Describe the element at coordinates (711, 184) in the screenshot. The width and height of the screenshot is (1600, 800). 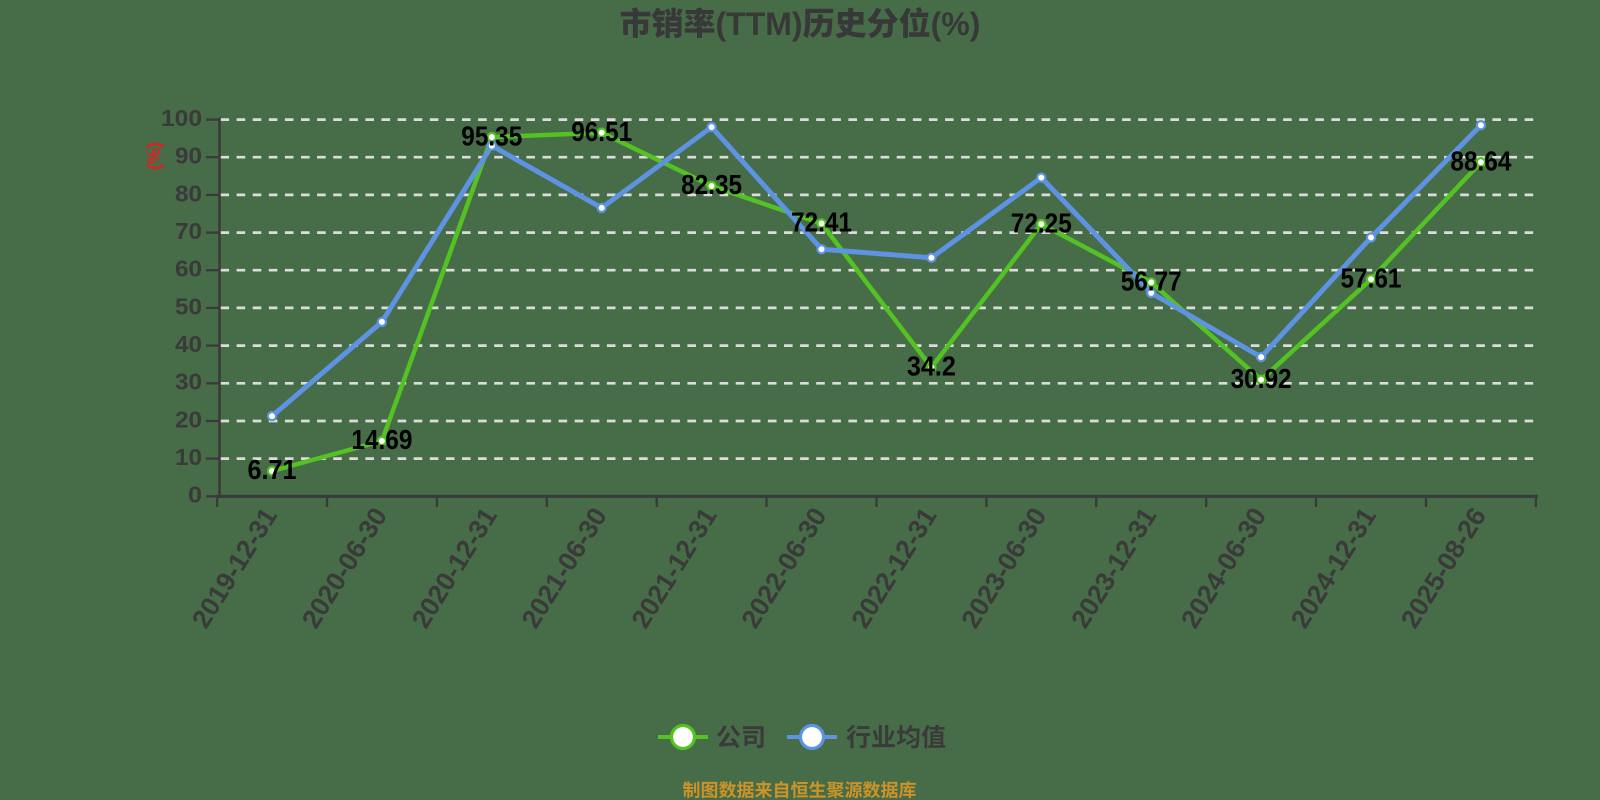
I see `svg-text: 82.35` at that location.